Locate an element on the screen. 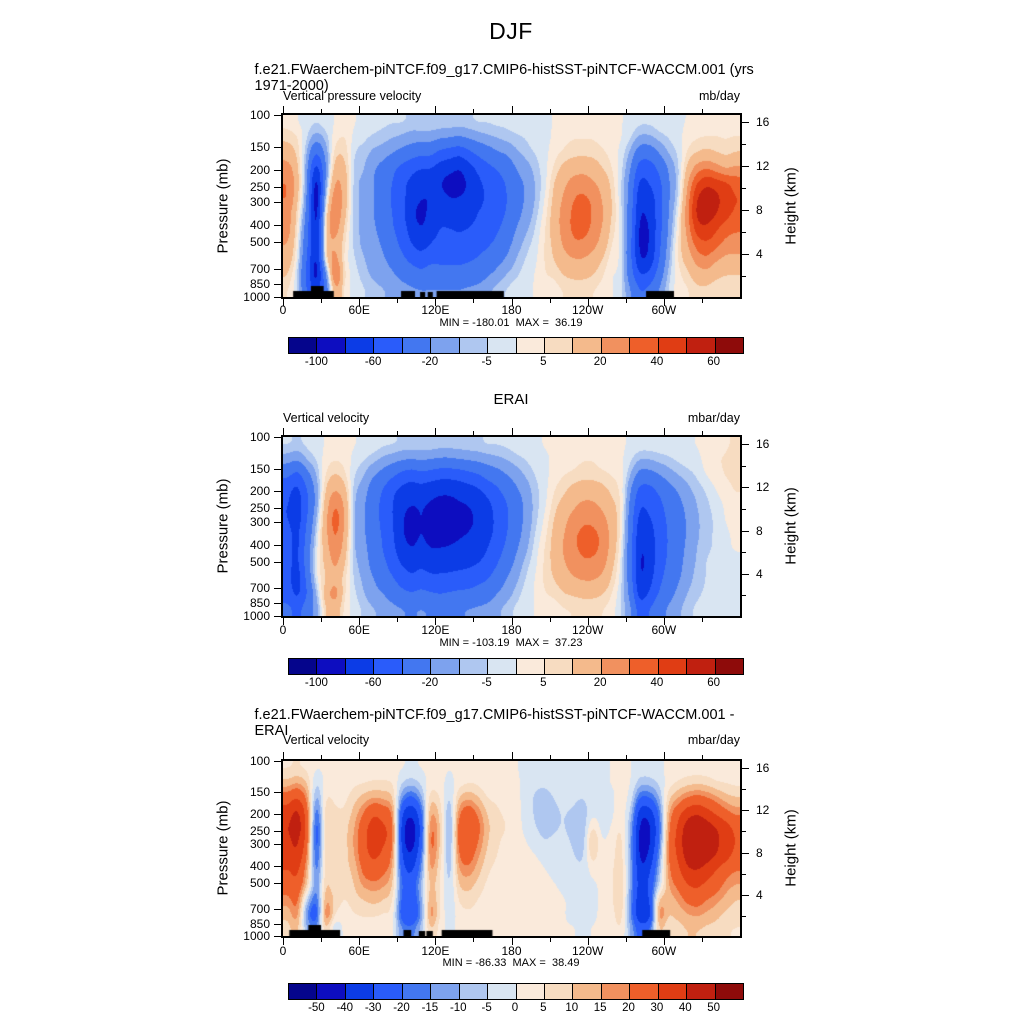 The height and width of the screenshot is (1024, 1024). pressure-tick-label: 250 is located at coordinates (259, 187).